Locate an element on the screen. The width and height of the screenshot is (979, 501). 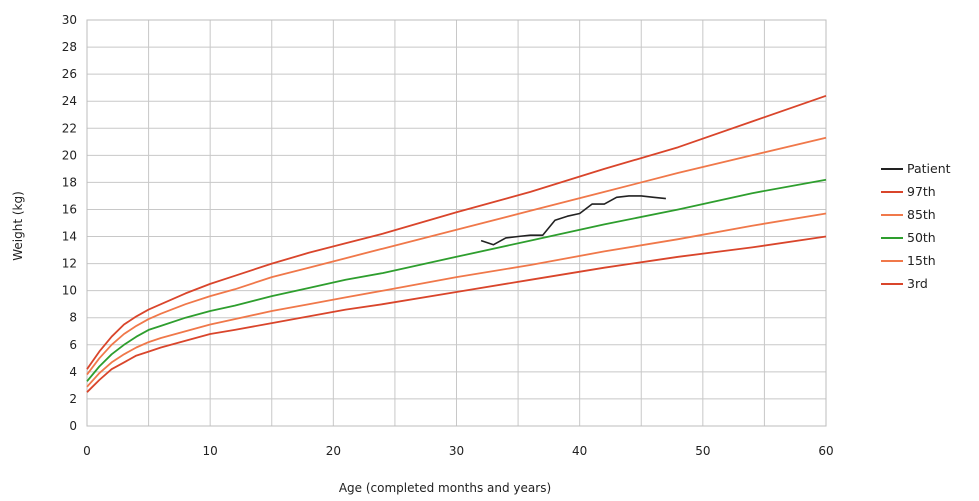
y-axis-title: Weight (kg) is located at coordinates (18, 226).